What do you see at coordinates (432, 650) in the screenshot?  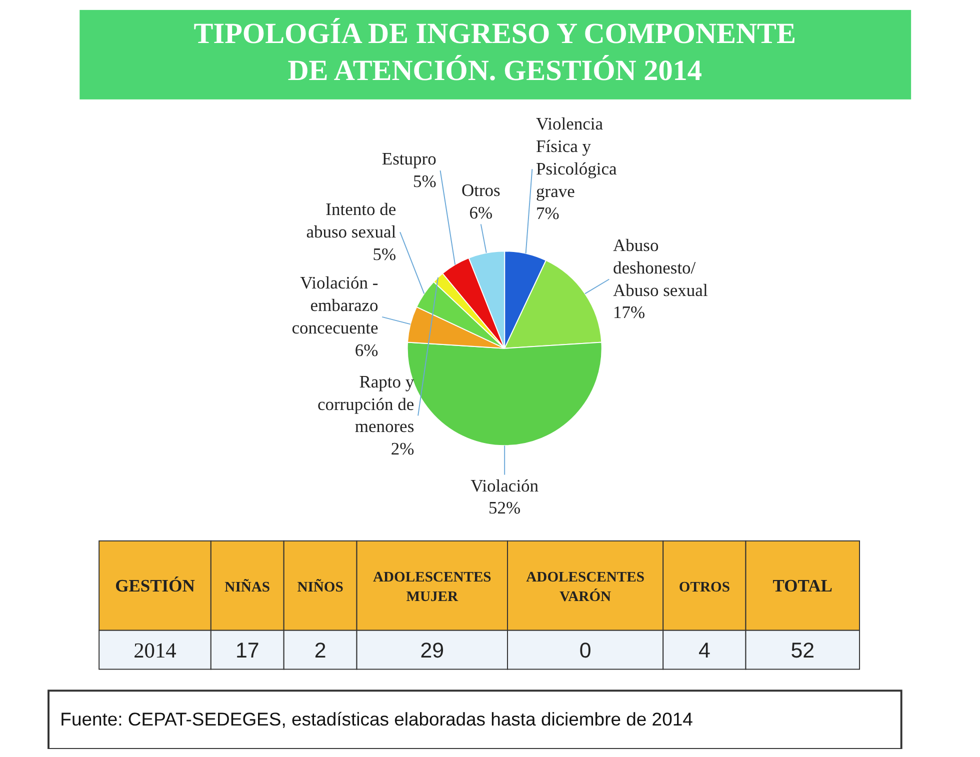 I see `data-label: 29` at bounding box center [432, 650].